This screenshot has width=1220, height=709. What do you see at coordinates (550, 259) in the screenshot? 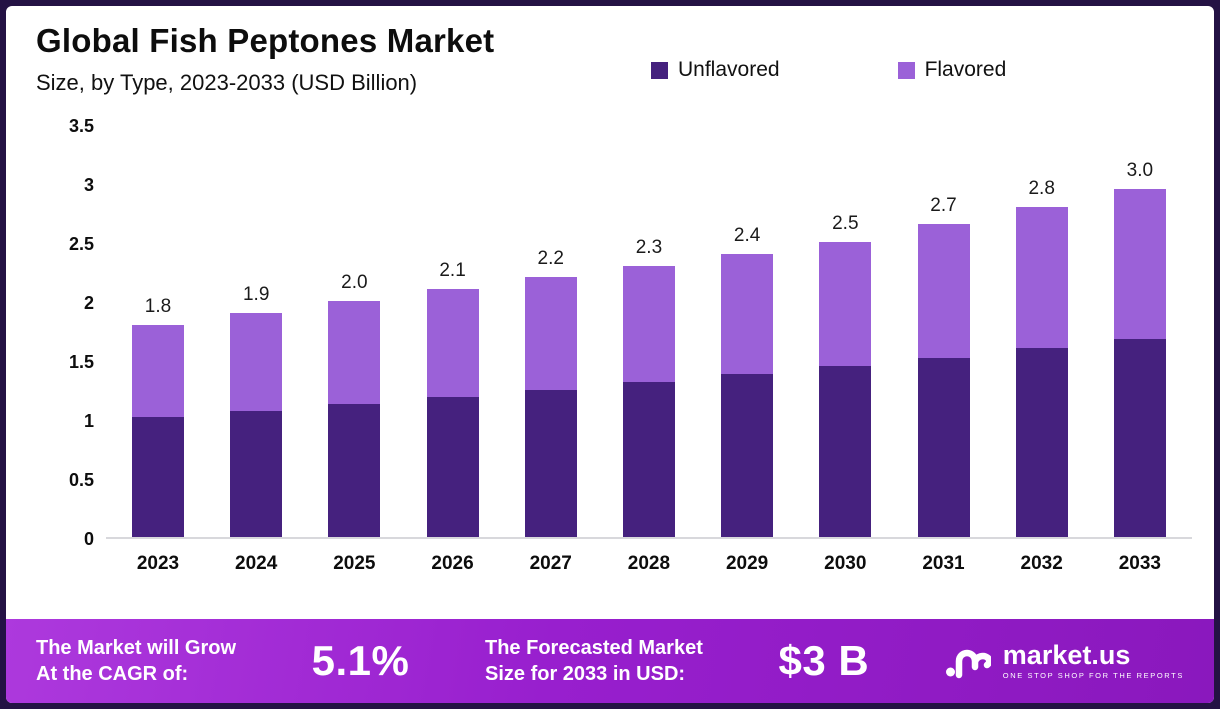
I see `bar-total-label: 2.2` at bounding box center [550, 259].